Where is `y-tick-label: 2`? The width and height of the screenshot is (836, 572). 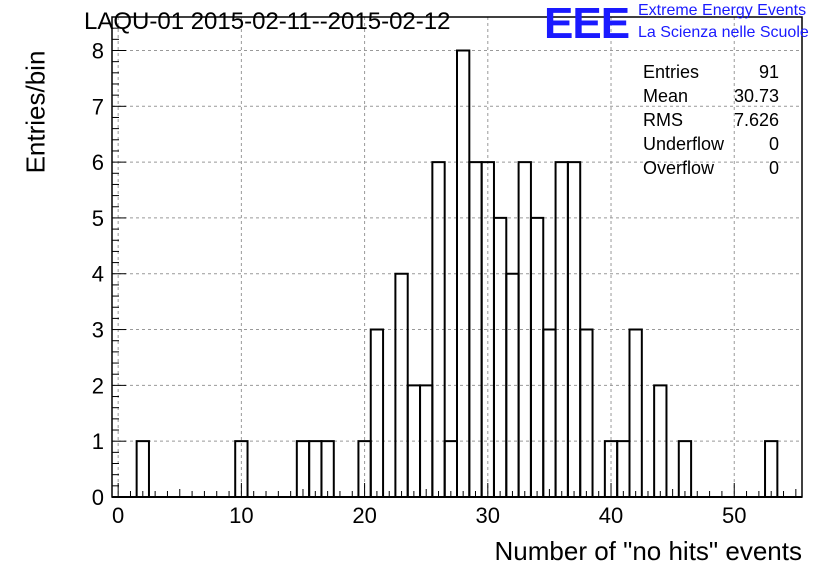
y-tick-label: 2 is located at coordinates (98, 385).